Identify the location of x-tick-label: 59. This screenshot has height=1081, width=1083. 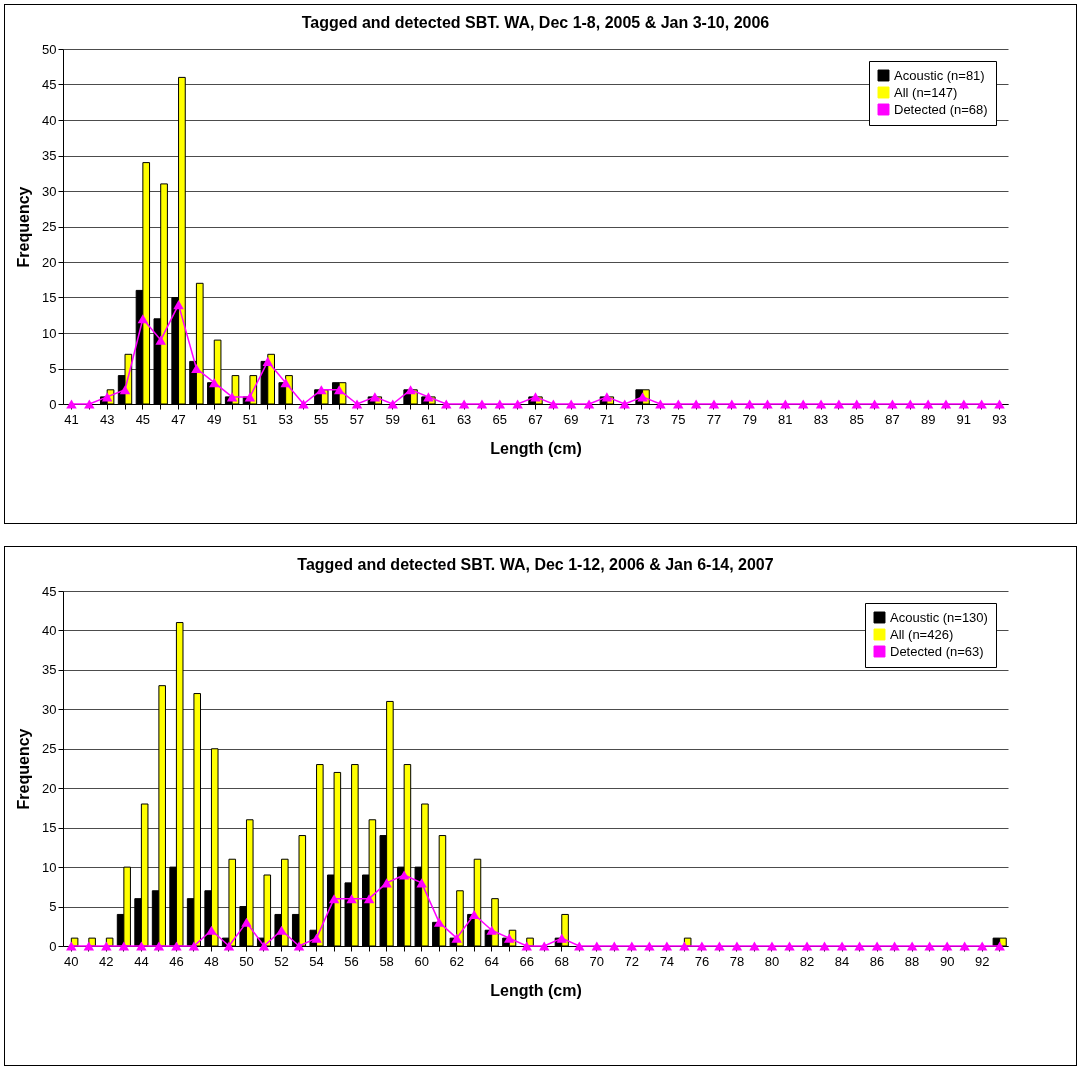
(392, 419).